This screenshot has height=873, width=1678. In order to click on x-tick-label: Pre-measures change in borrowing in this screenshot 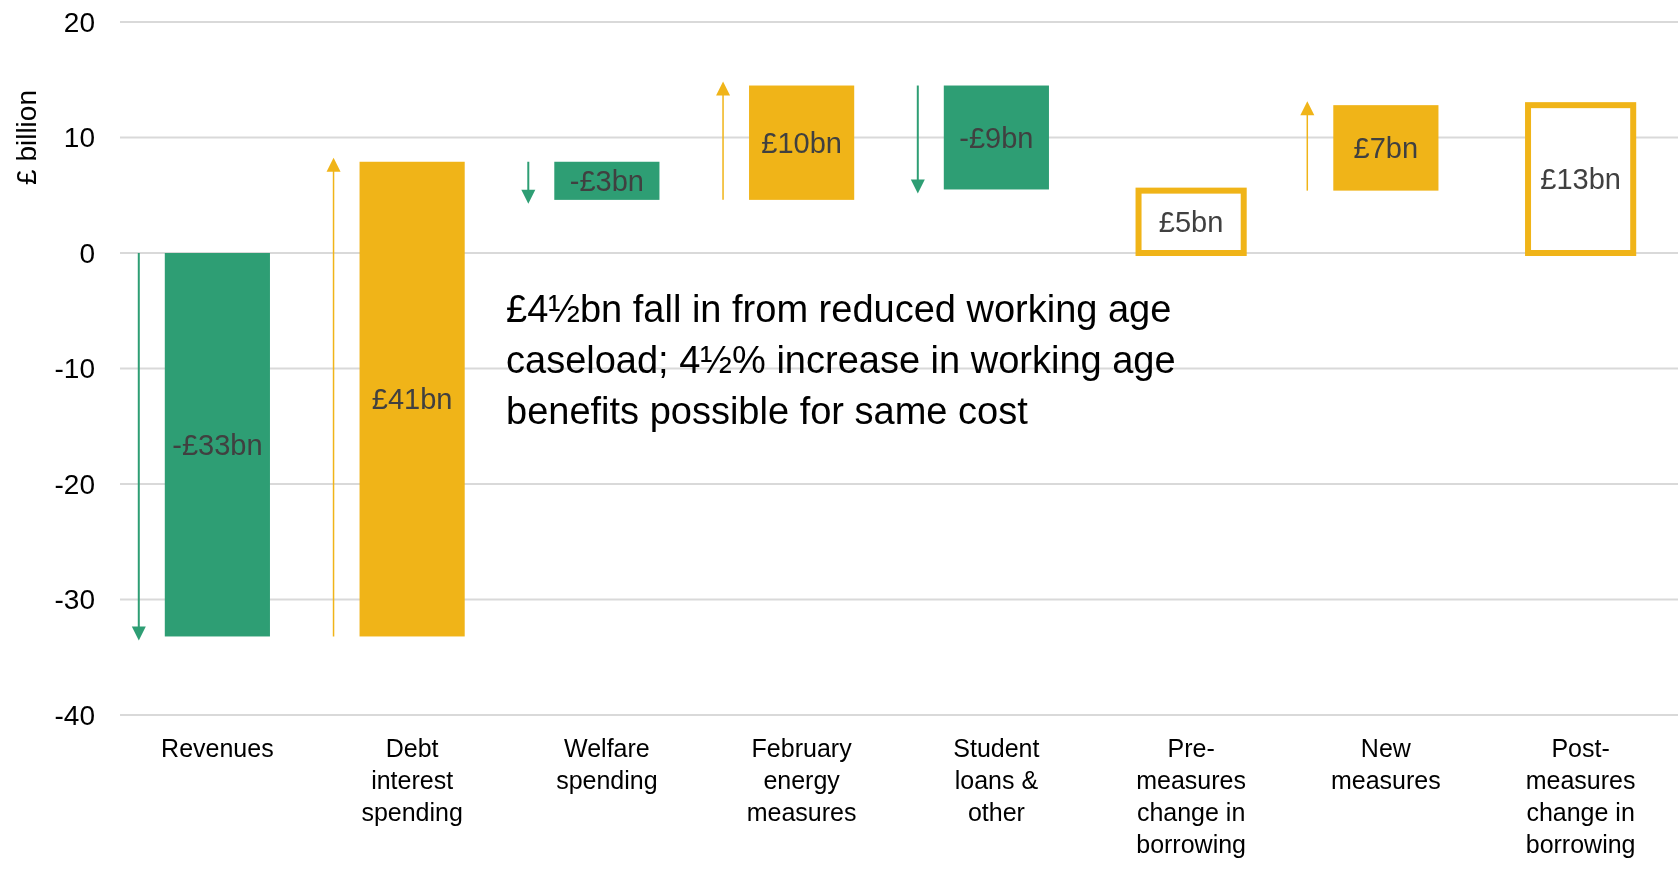, I will do `click(1191, 796)`.